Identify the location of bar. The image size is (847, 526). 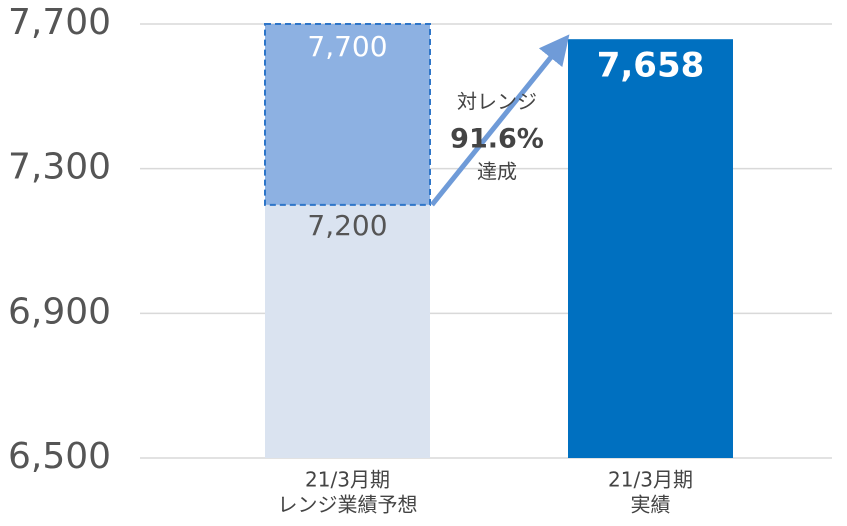
(347, 331).